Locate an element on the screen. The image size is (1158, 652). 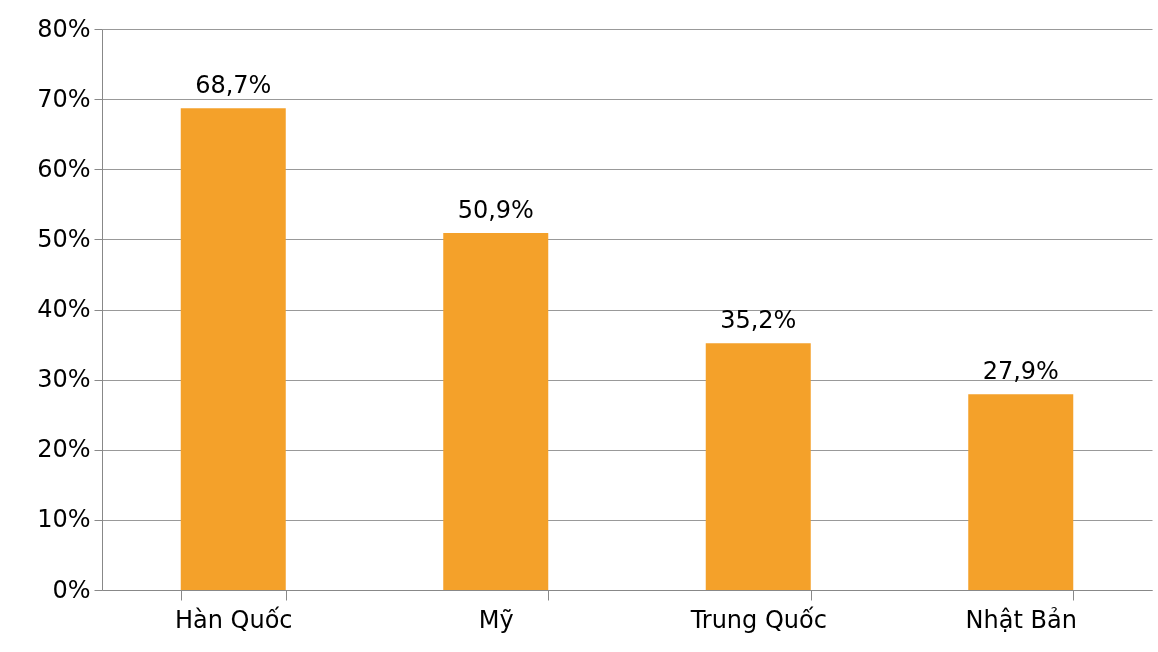
x-tick-label: Nhật Bản is located at coordinates (1021, 619).